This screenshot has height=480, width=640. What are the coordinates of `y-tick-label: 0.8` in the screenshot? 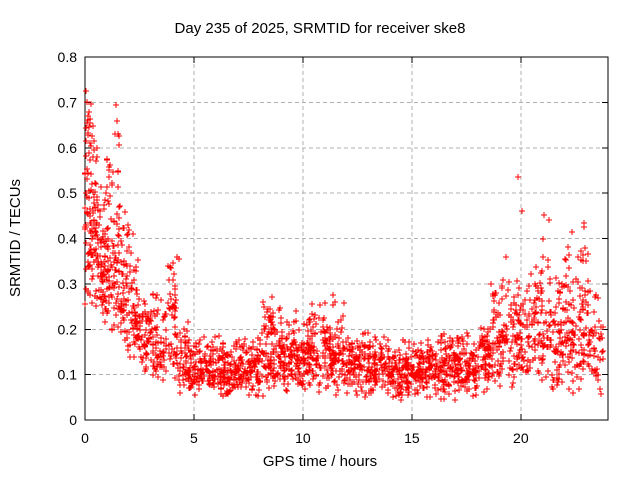 It's located at (68, 57).